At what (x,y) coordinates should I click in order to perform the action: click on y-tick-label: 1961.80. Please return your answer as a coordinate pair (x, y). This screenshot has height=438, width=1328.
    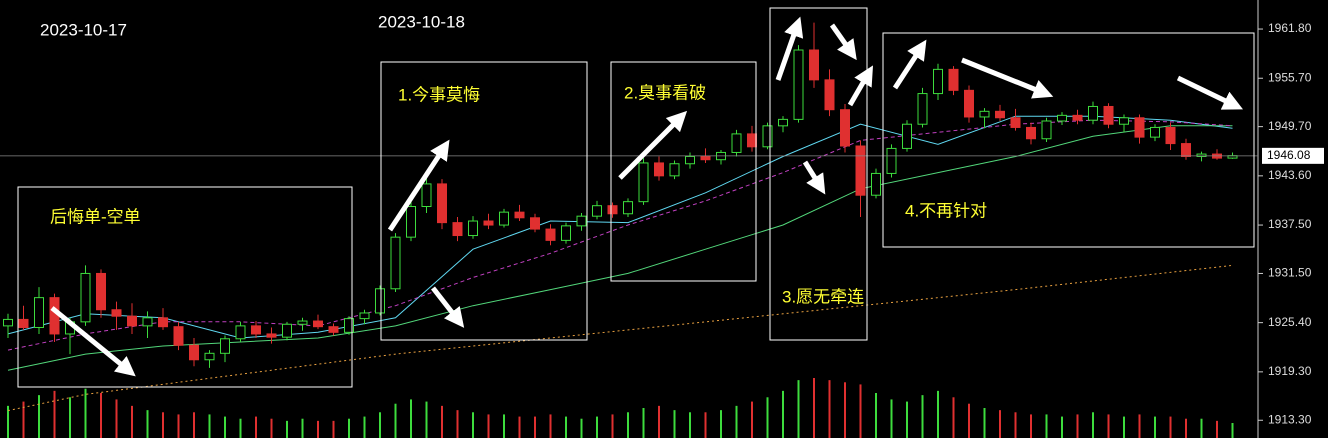
    Looking at the image, I should click on (1290, 28).